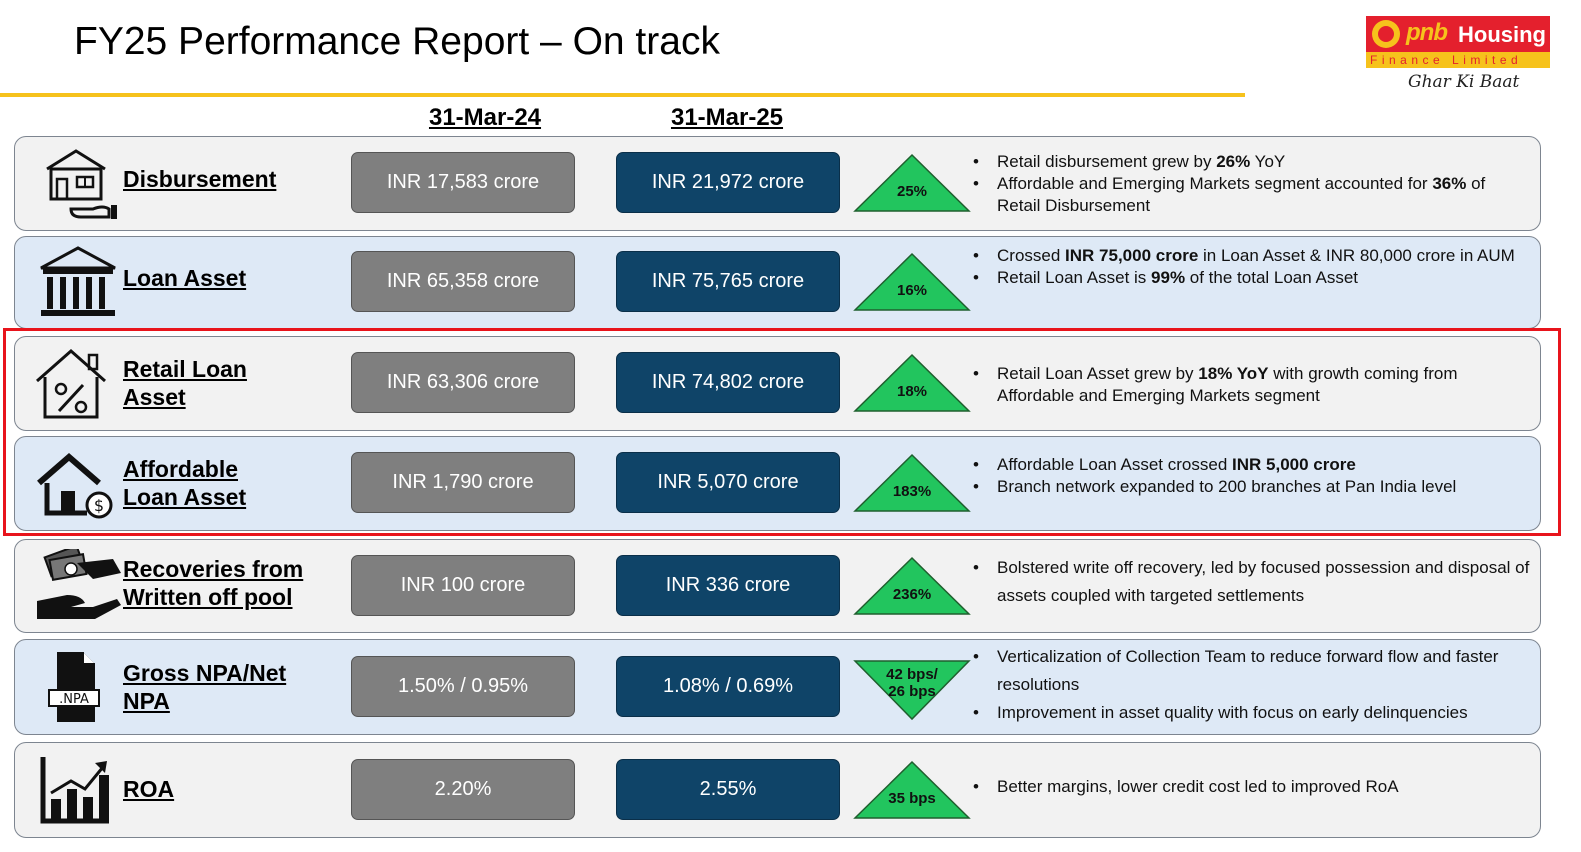 The height and width of the screenshot is (852, 1581). I want to click on value-prev: 1.50% / 0.95%, so click(463, 686).